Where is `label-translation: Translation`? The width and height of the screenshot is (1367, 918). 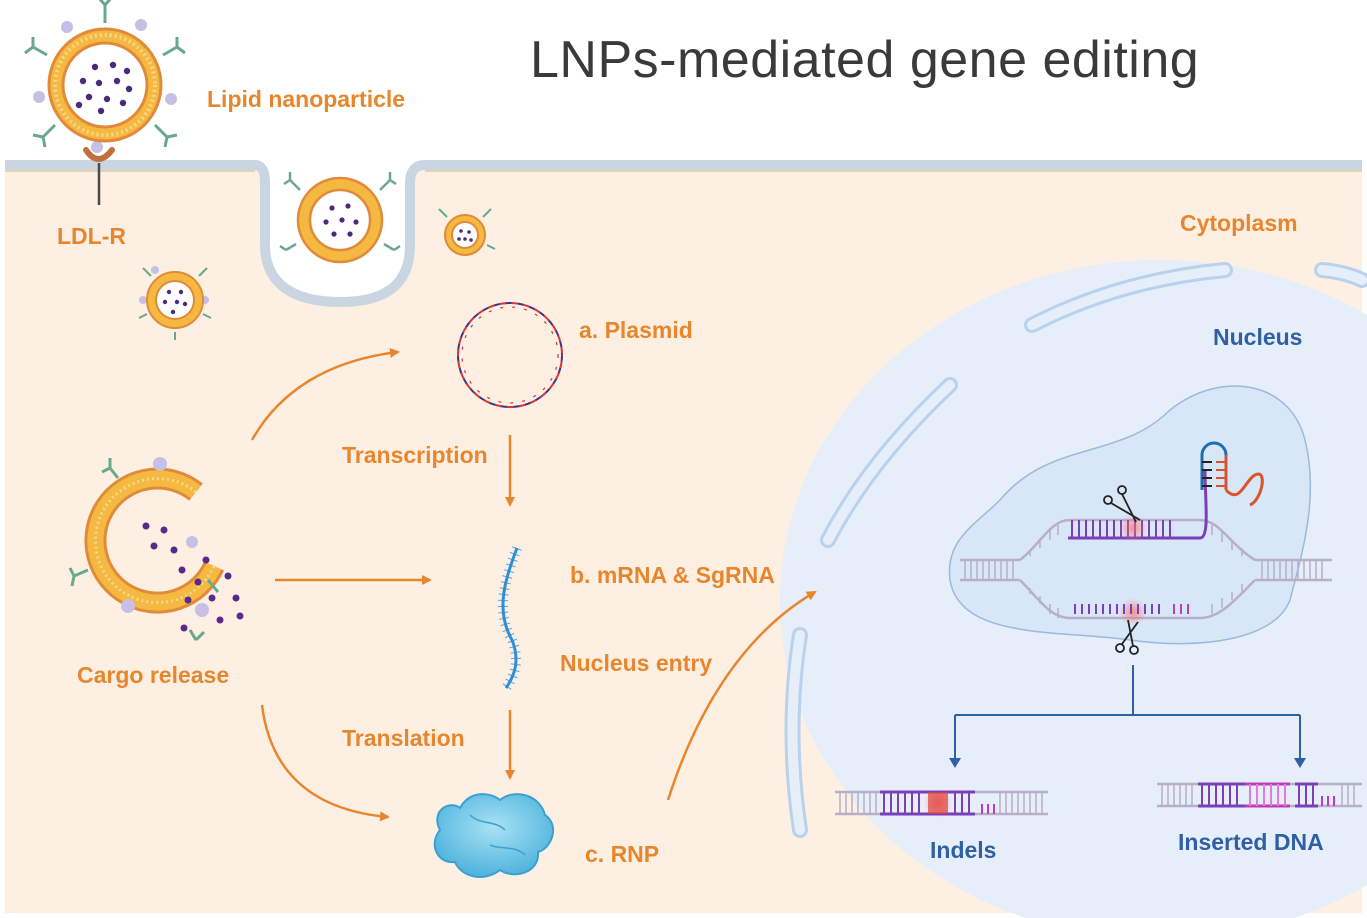
label-translation: Translation is located at coordinates (403, 738).